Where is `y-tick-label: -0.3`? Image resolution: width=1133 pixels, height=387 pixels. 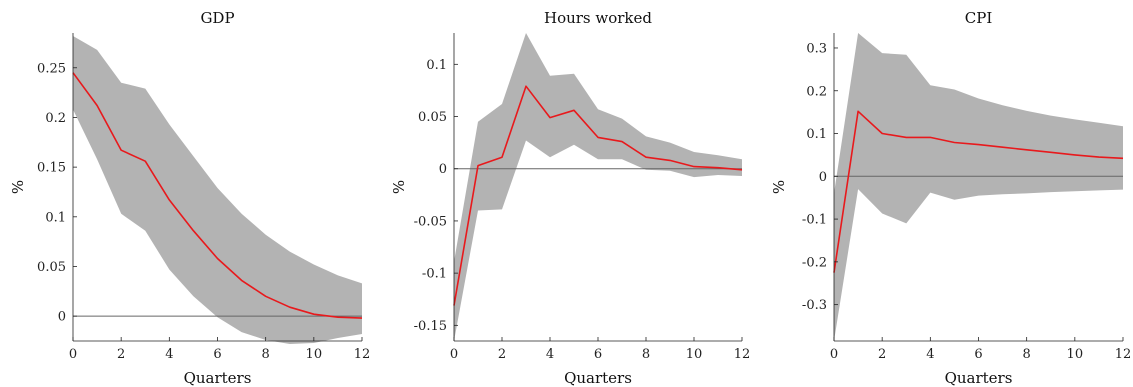 y-tick-label: -0.3 is located at coordinates (814, 305).